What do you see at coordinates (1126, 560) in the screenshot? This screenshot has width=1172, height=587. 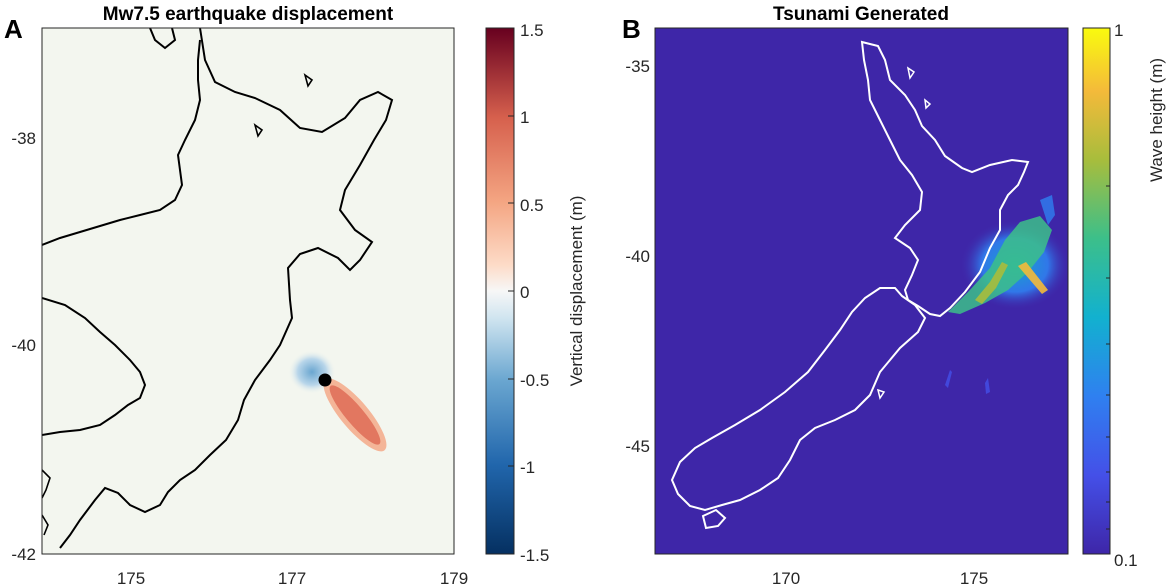 I see `colorbar-b-tick: 0.1` at bounding box center [1126, 560].